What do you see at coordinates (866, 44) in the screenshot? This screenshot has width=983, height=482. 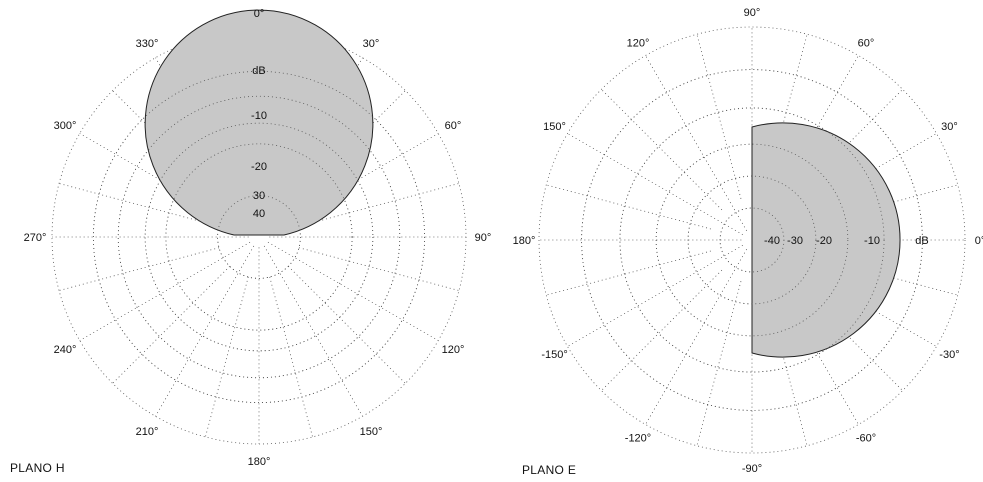 I see `angle-label-e-2: 60°` at bounding box center [866, 44].